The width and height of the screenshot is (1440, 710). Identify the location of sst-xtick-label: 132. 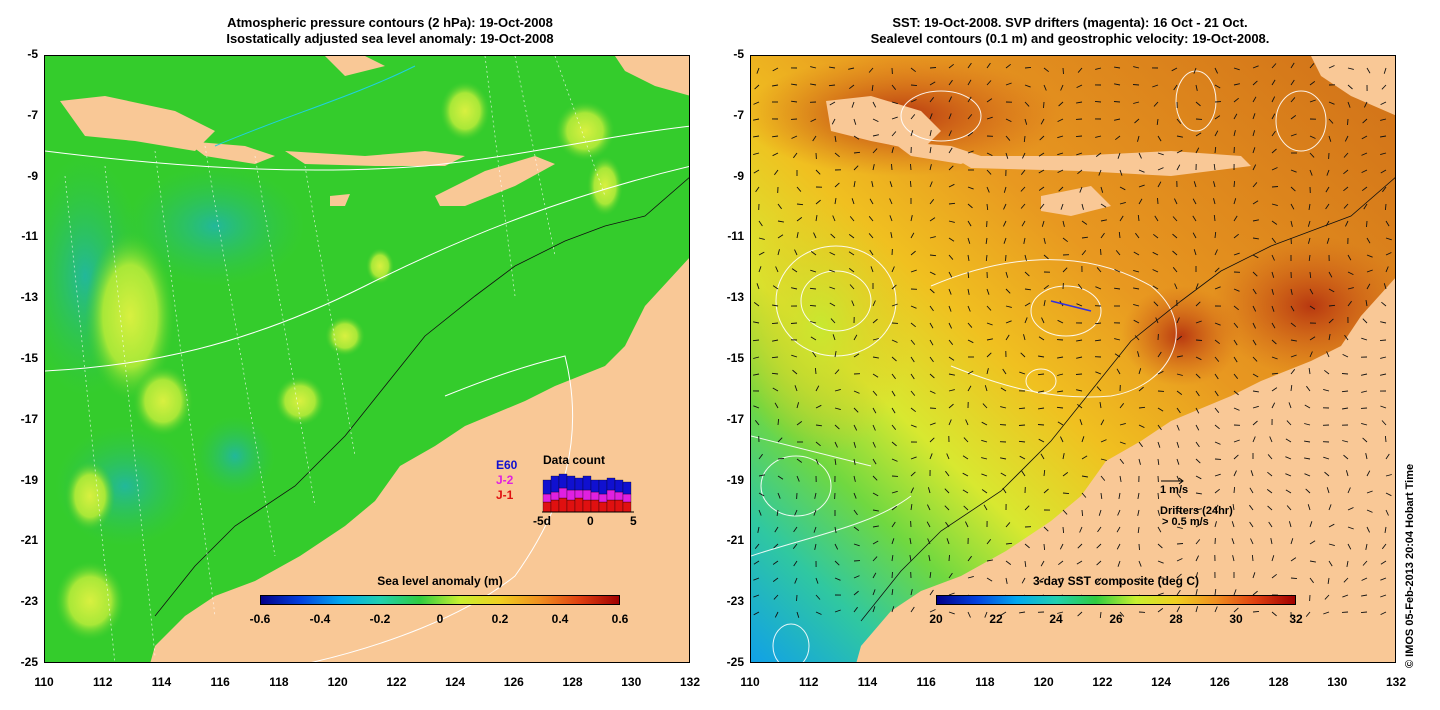
(1396, 682).